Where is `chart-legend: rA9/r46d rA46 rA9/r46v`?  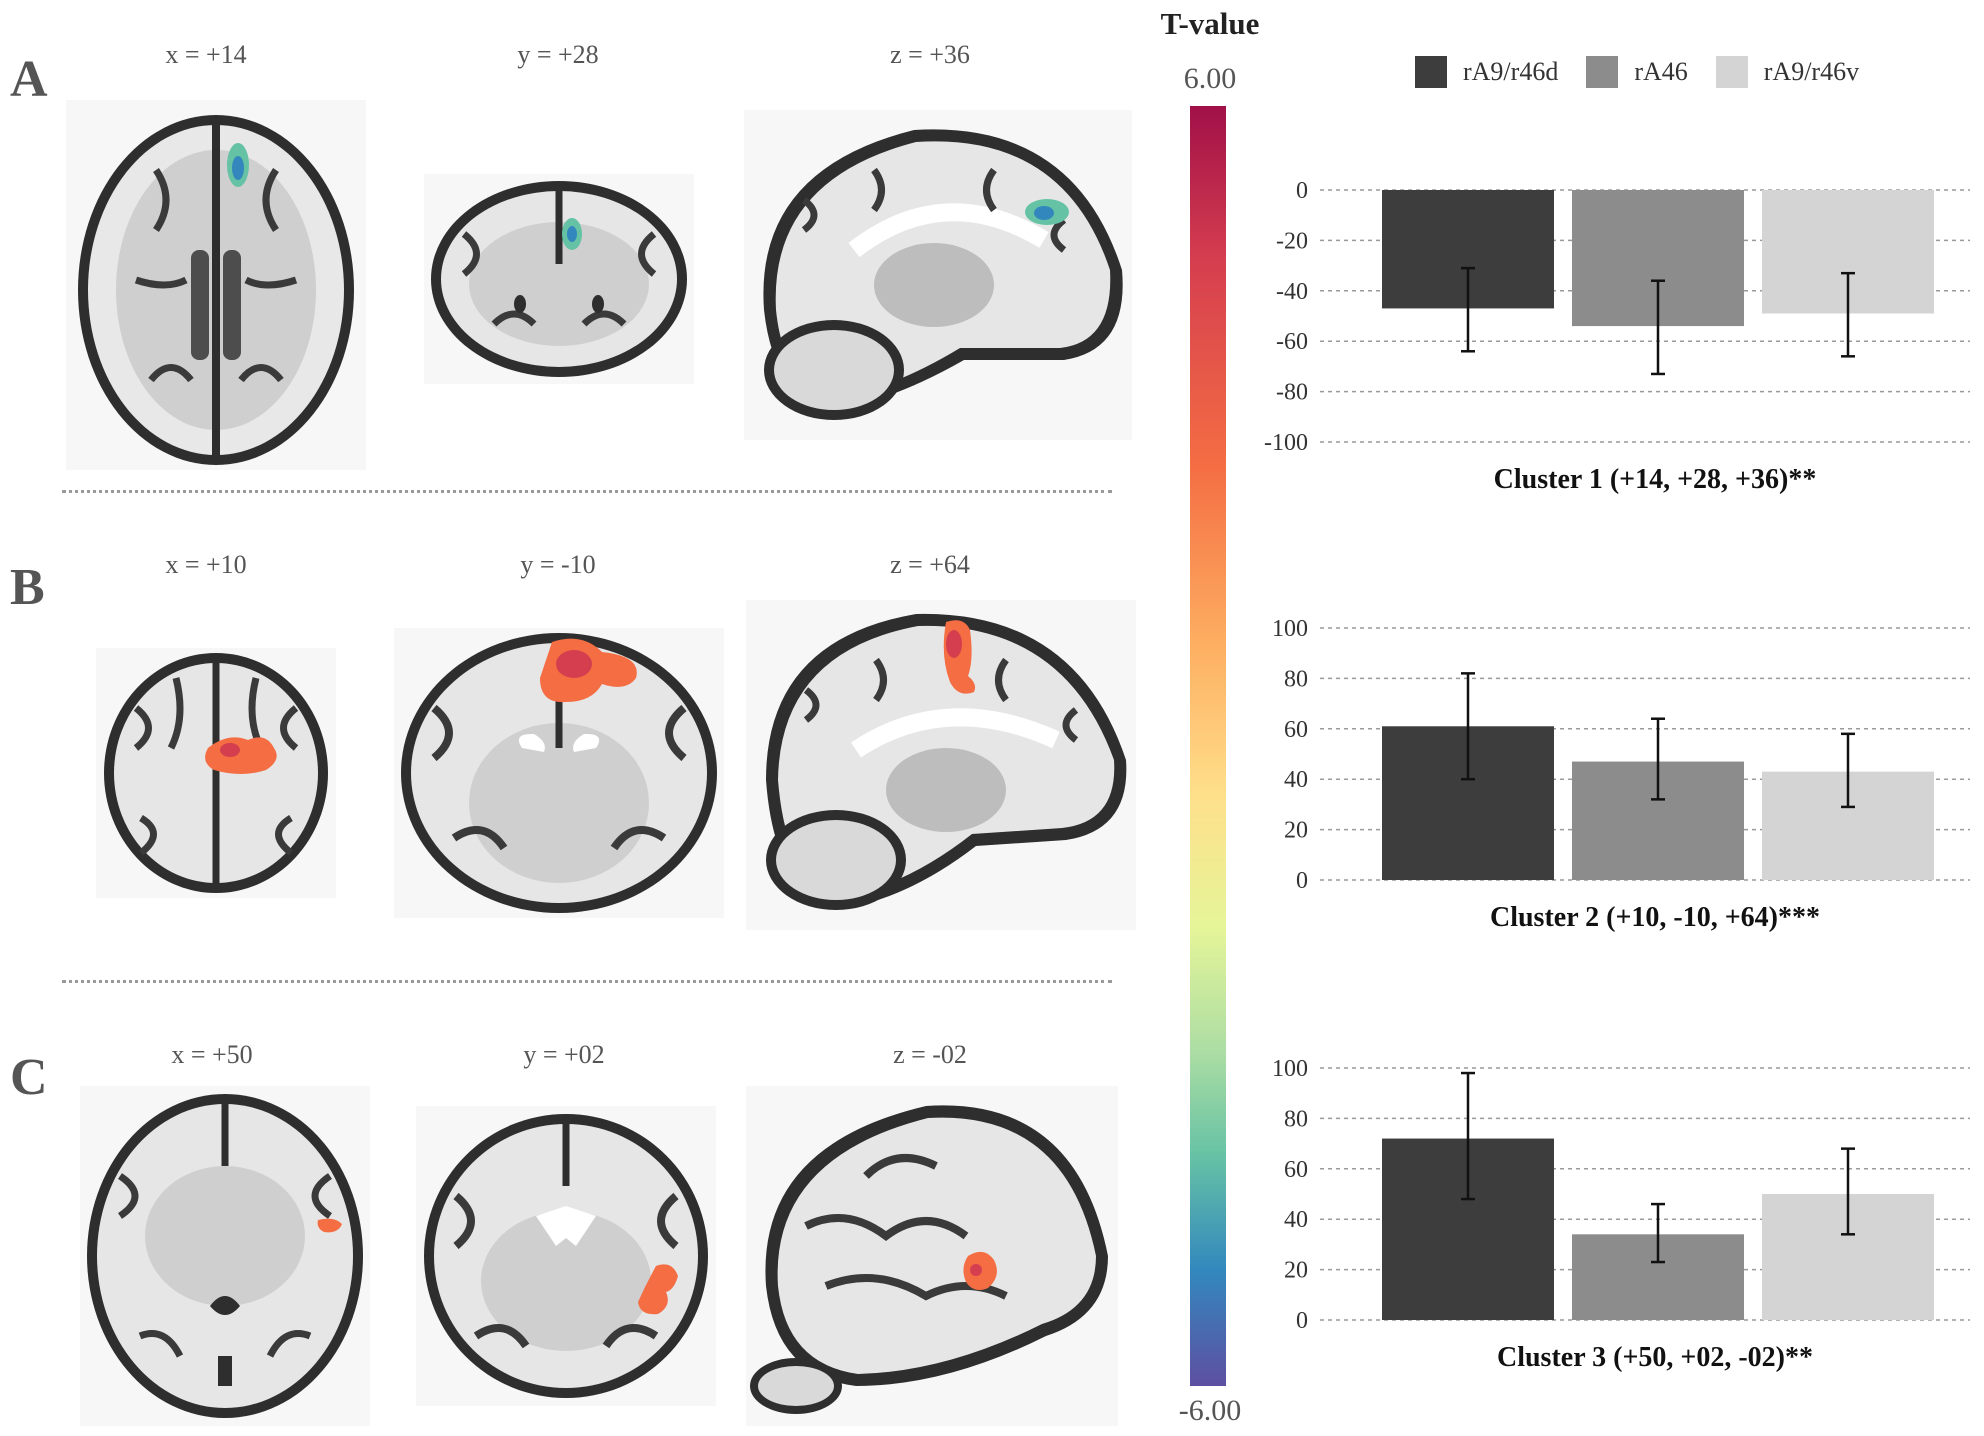 chart-legend: rA9/r46d rA46 rA9/r46v is located at coordinates (1651, 72).